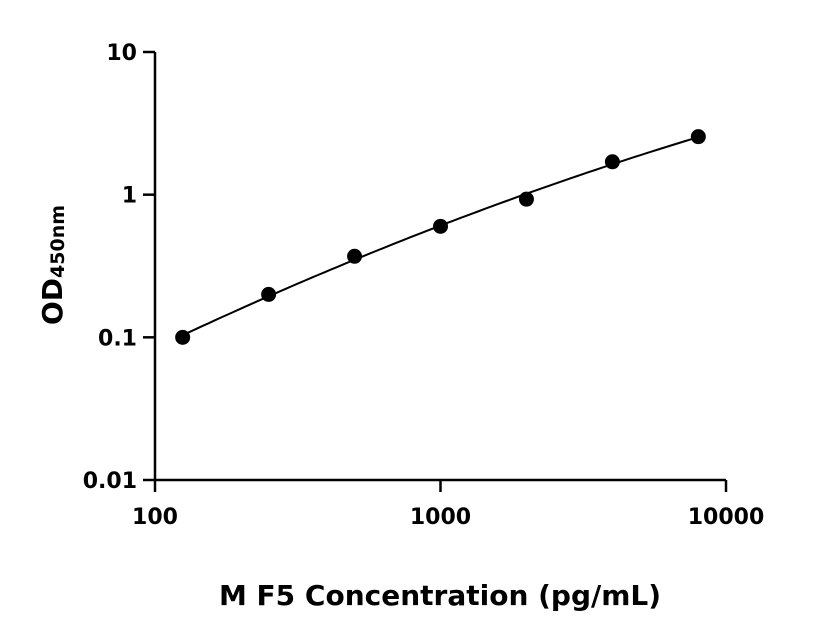 This screenshot has height=640, width=816. Describe the element at coordinates (448, 504) in the screenshot. I see `x-axis: 100 1000 10000` at that location.